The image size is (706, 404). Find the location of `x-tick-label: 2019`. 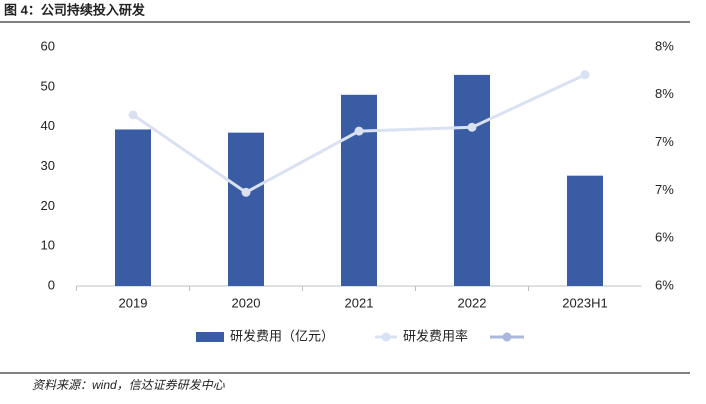

x-tick-label: 2019 is located at coordinates (133, 302).